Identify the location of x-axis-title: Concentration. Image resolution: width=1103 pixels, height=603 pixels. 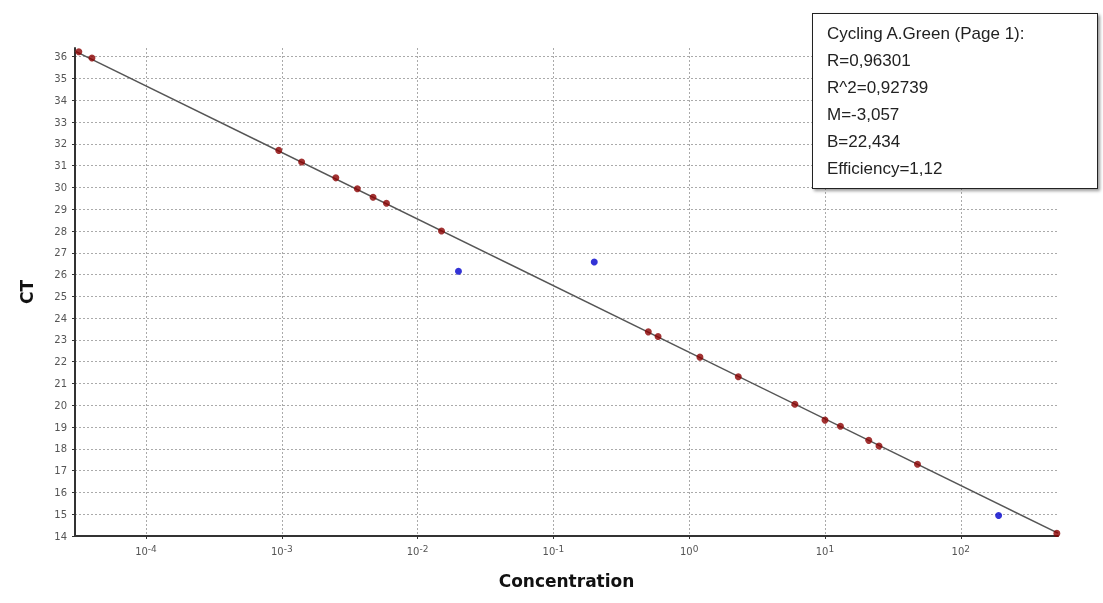
(566, 580).